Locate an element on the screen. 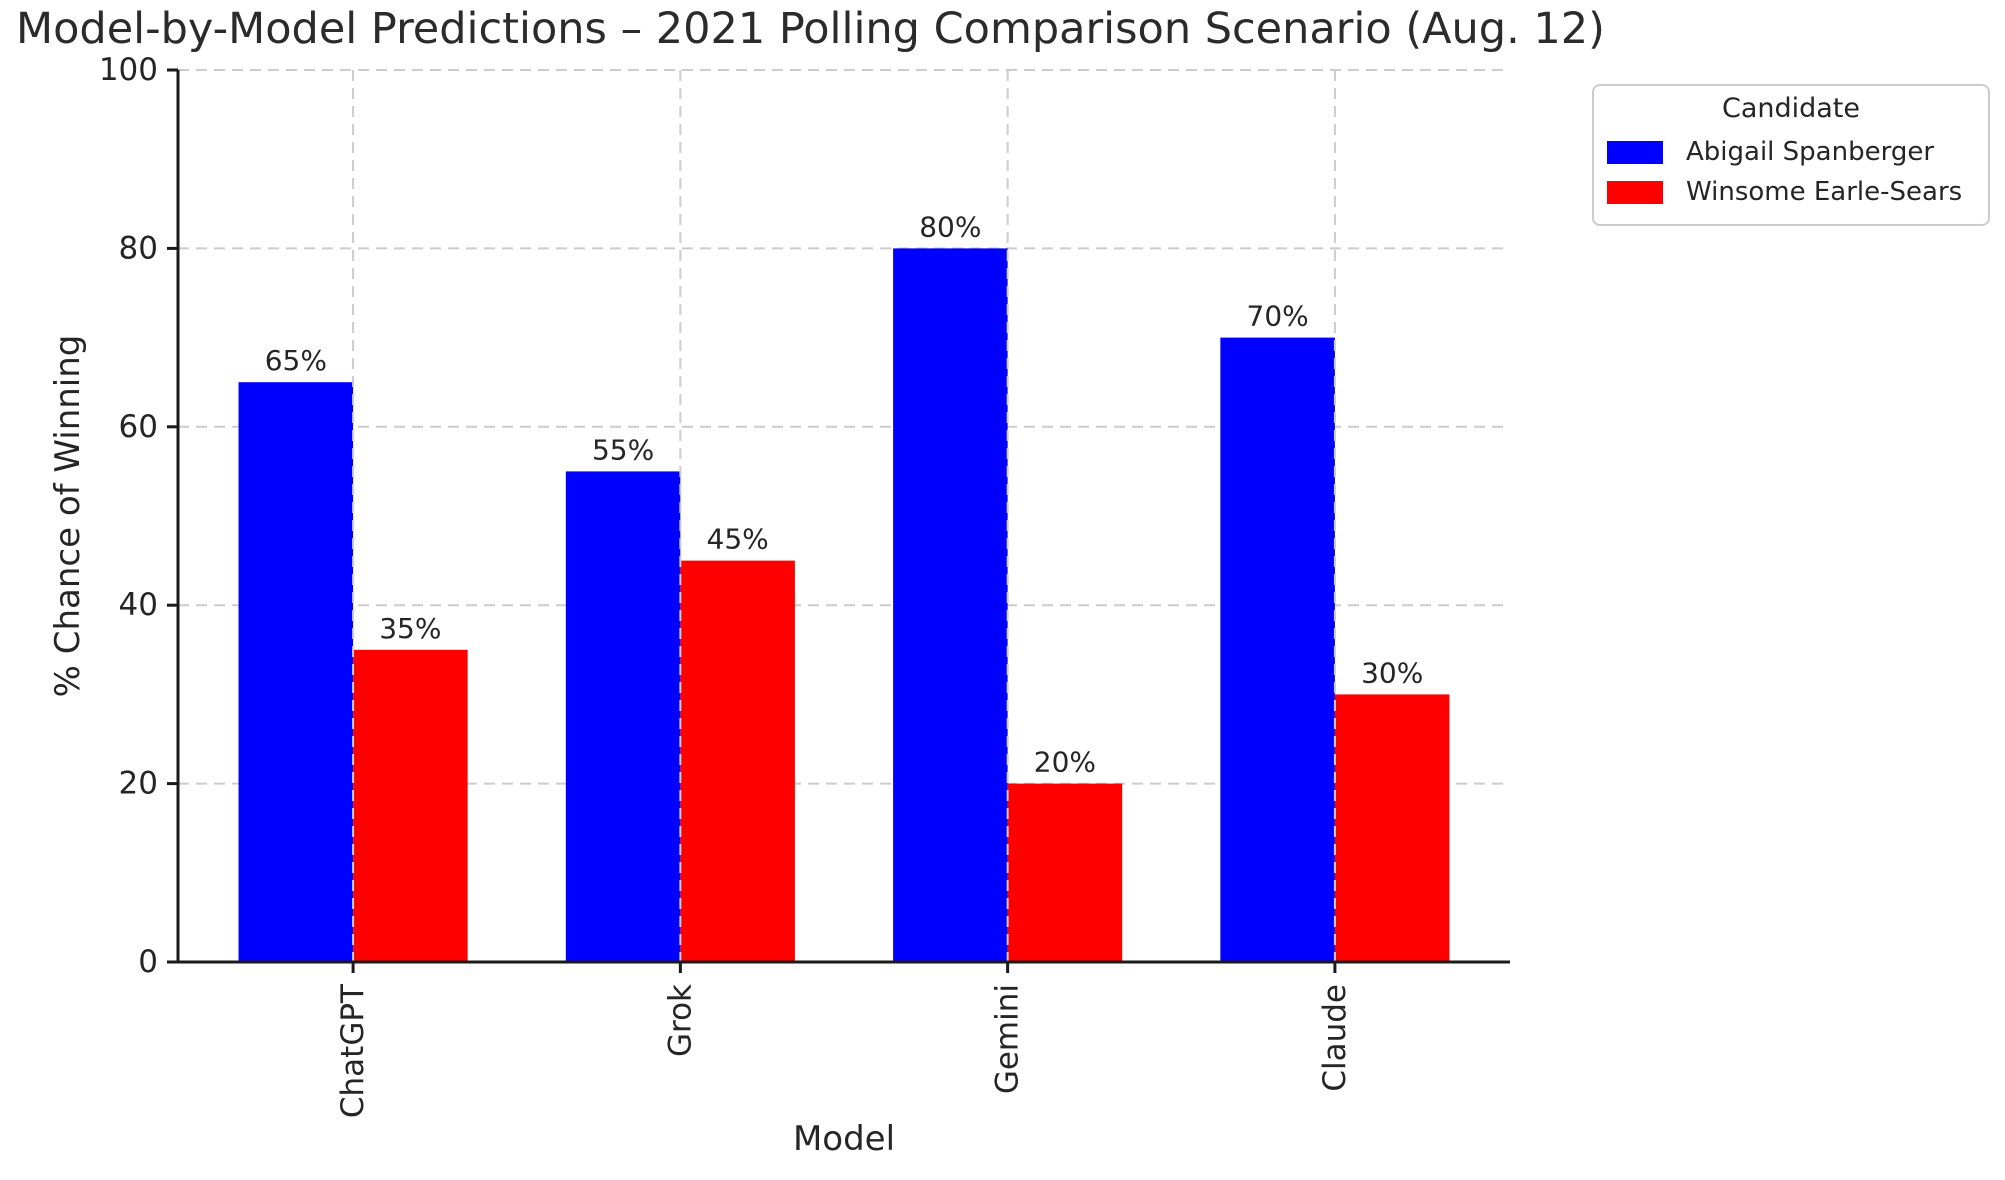  legend-title: Candidate is located at coordinates (1791, 108).